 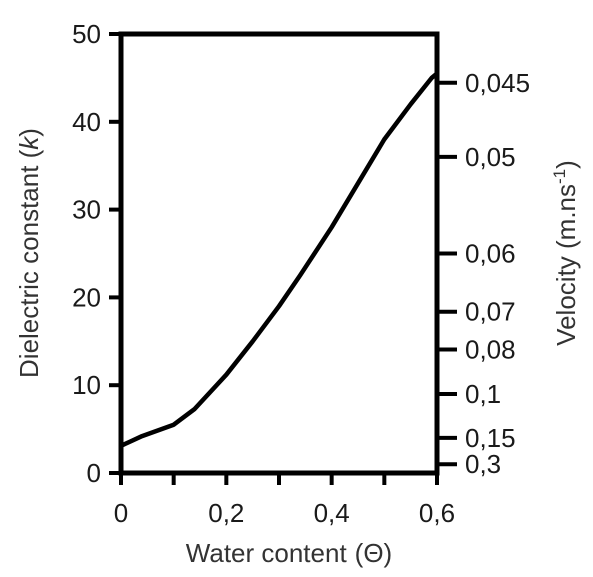 What do you see at coordinates (289, 553) in the screenshot?
I see `x-axis-title: Water content (Θ)` at bounding box center [289, 553].